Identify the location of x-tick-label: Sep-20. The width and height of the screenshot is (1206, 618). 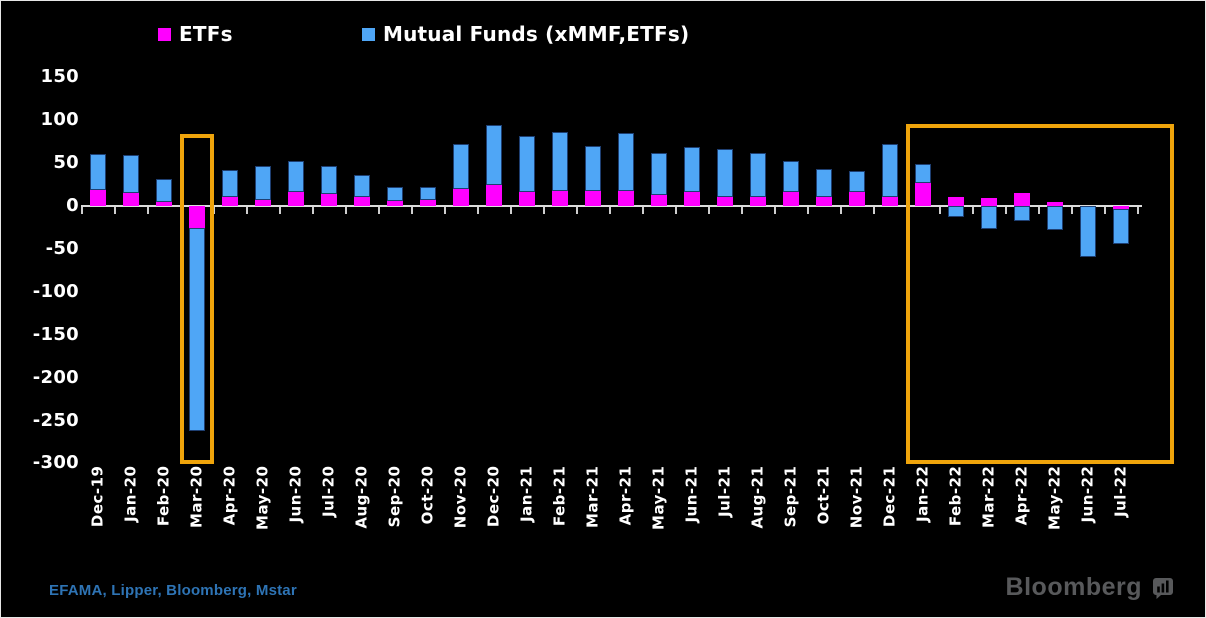
(394, 496).